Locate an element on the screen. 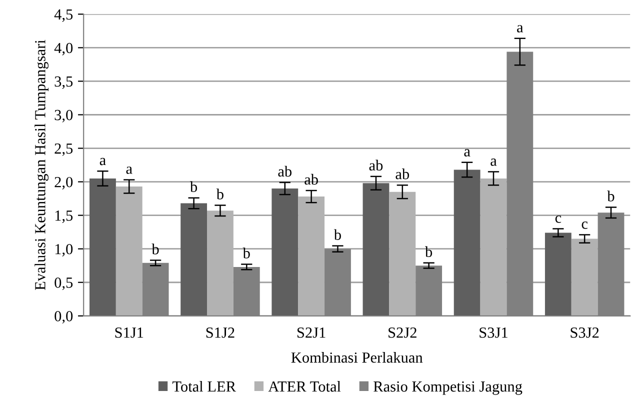  y-tick-label: 1,5 is located at coordinates (64, 216).